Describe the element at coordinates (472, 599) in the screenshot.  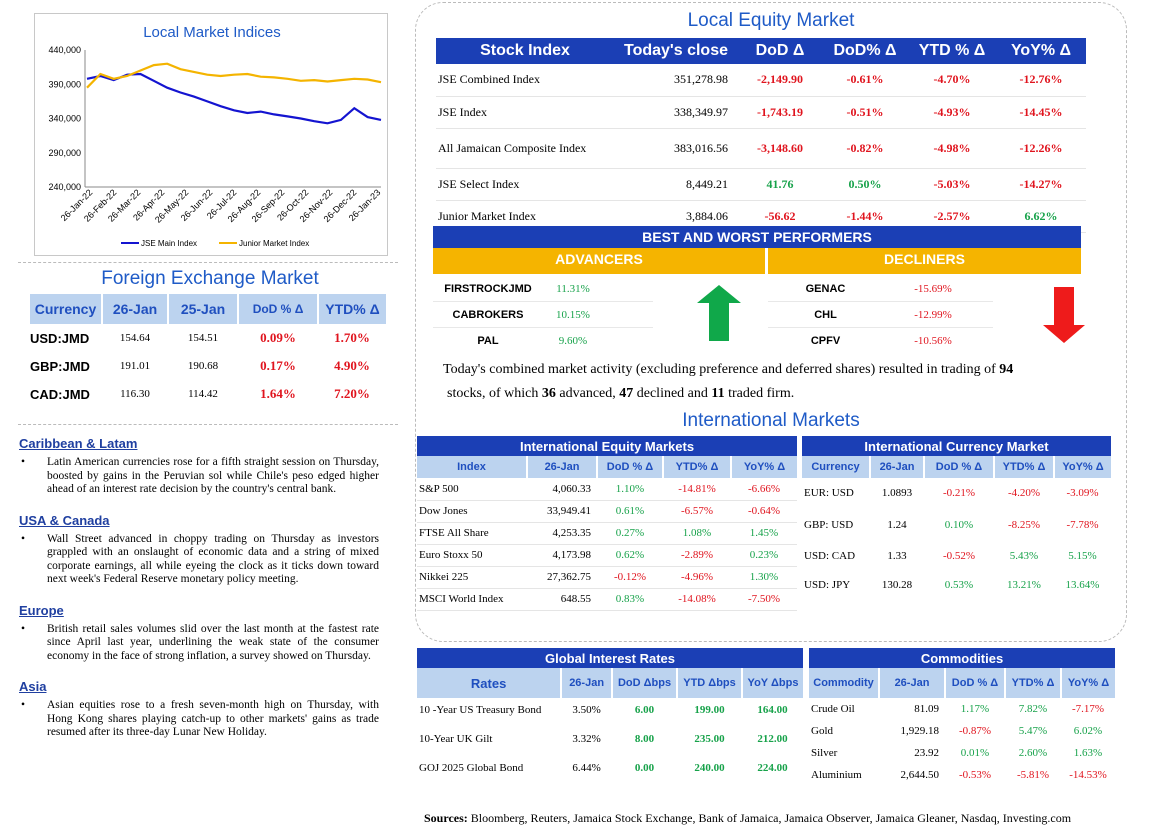
I see `intl-equity-cell: MSCI World Index` at that location.